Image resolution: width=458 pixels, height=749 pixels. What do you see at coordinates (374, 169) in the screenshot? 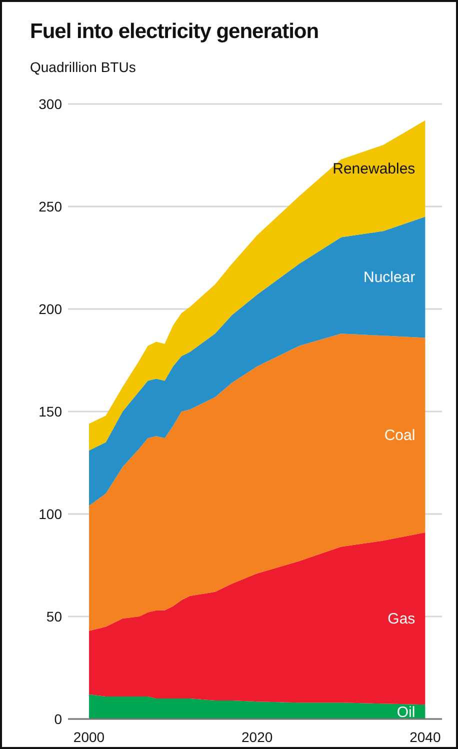
I see `series-label: Renewables` at bounding box center [374, 169].